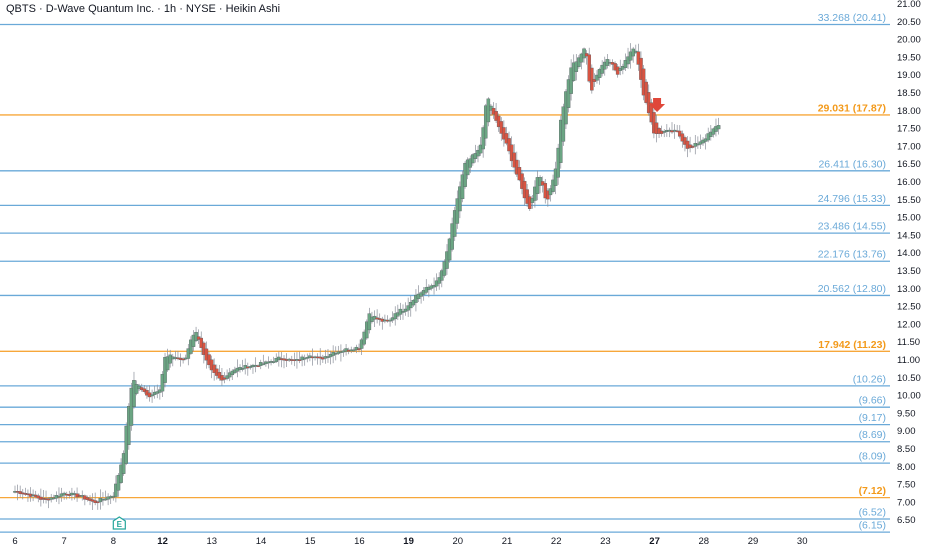  Describe the element at coordinates (852, 18) in the screenshot. I see `level-label: 33.268 (20.41)` at that location.